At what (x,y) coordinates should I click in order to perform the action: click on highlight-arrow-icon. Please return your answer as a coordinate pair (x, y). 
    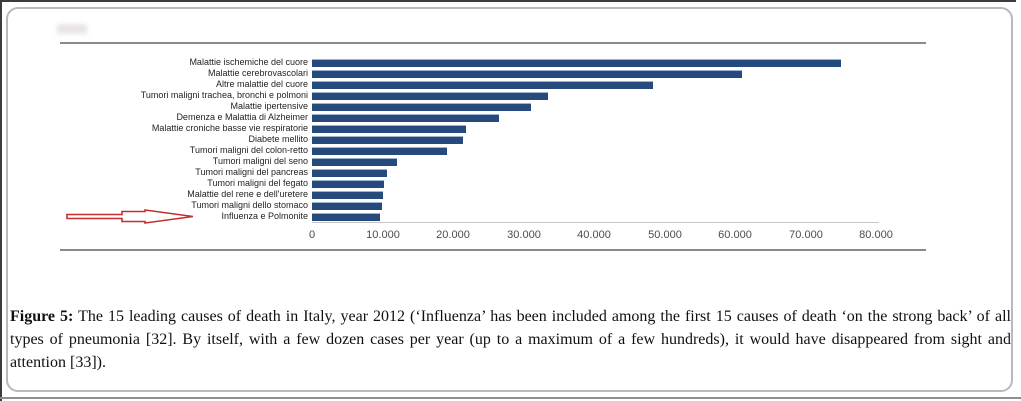
    Looking at the image, I should click on (130, 216).